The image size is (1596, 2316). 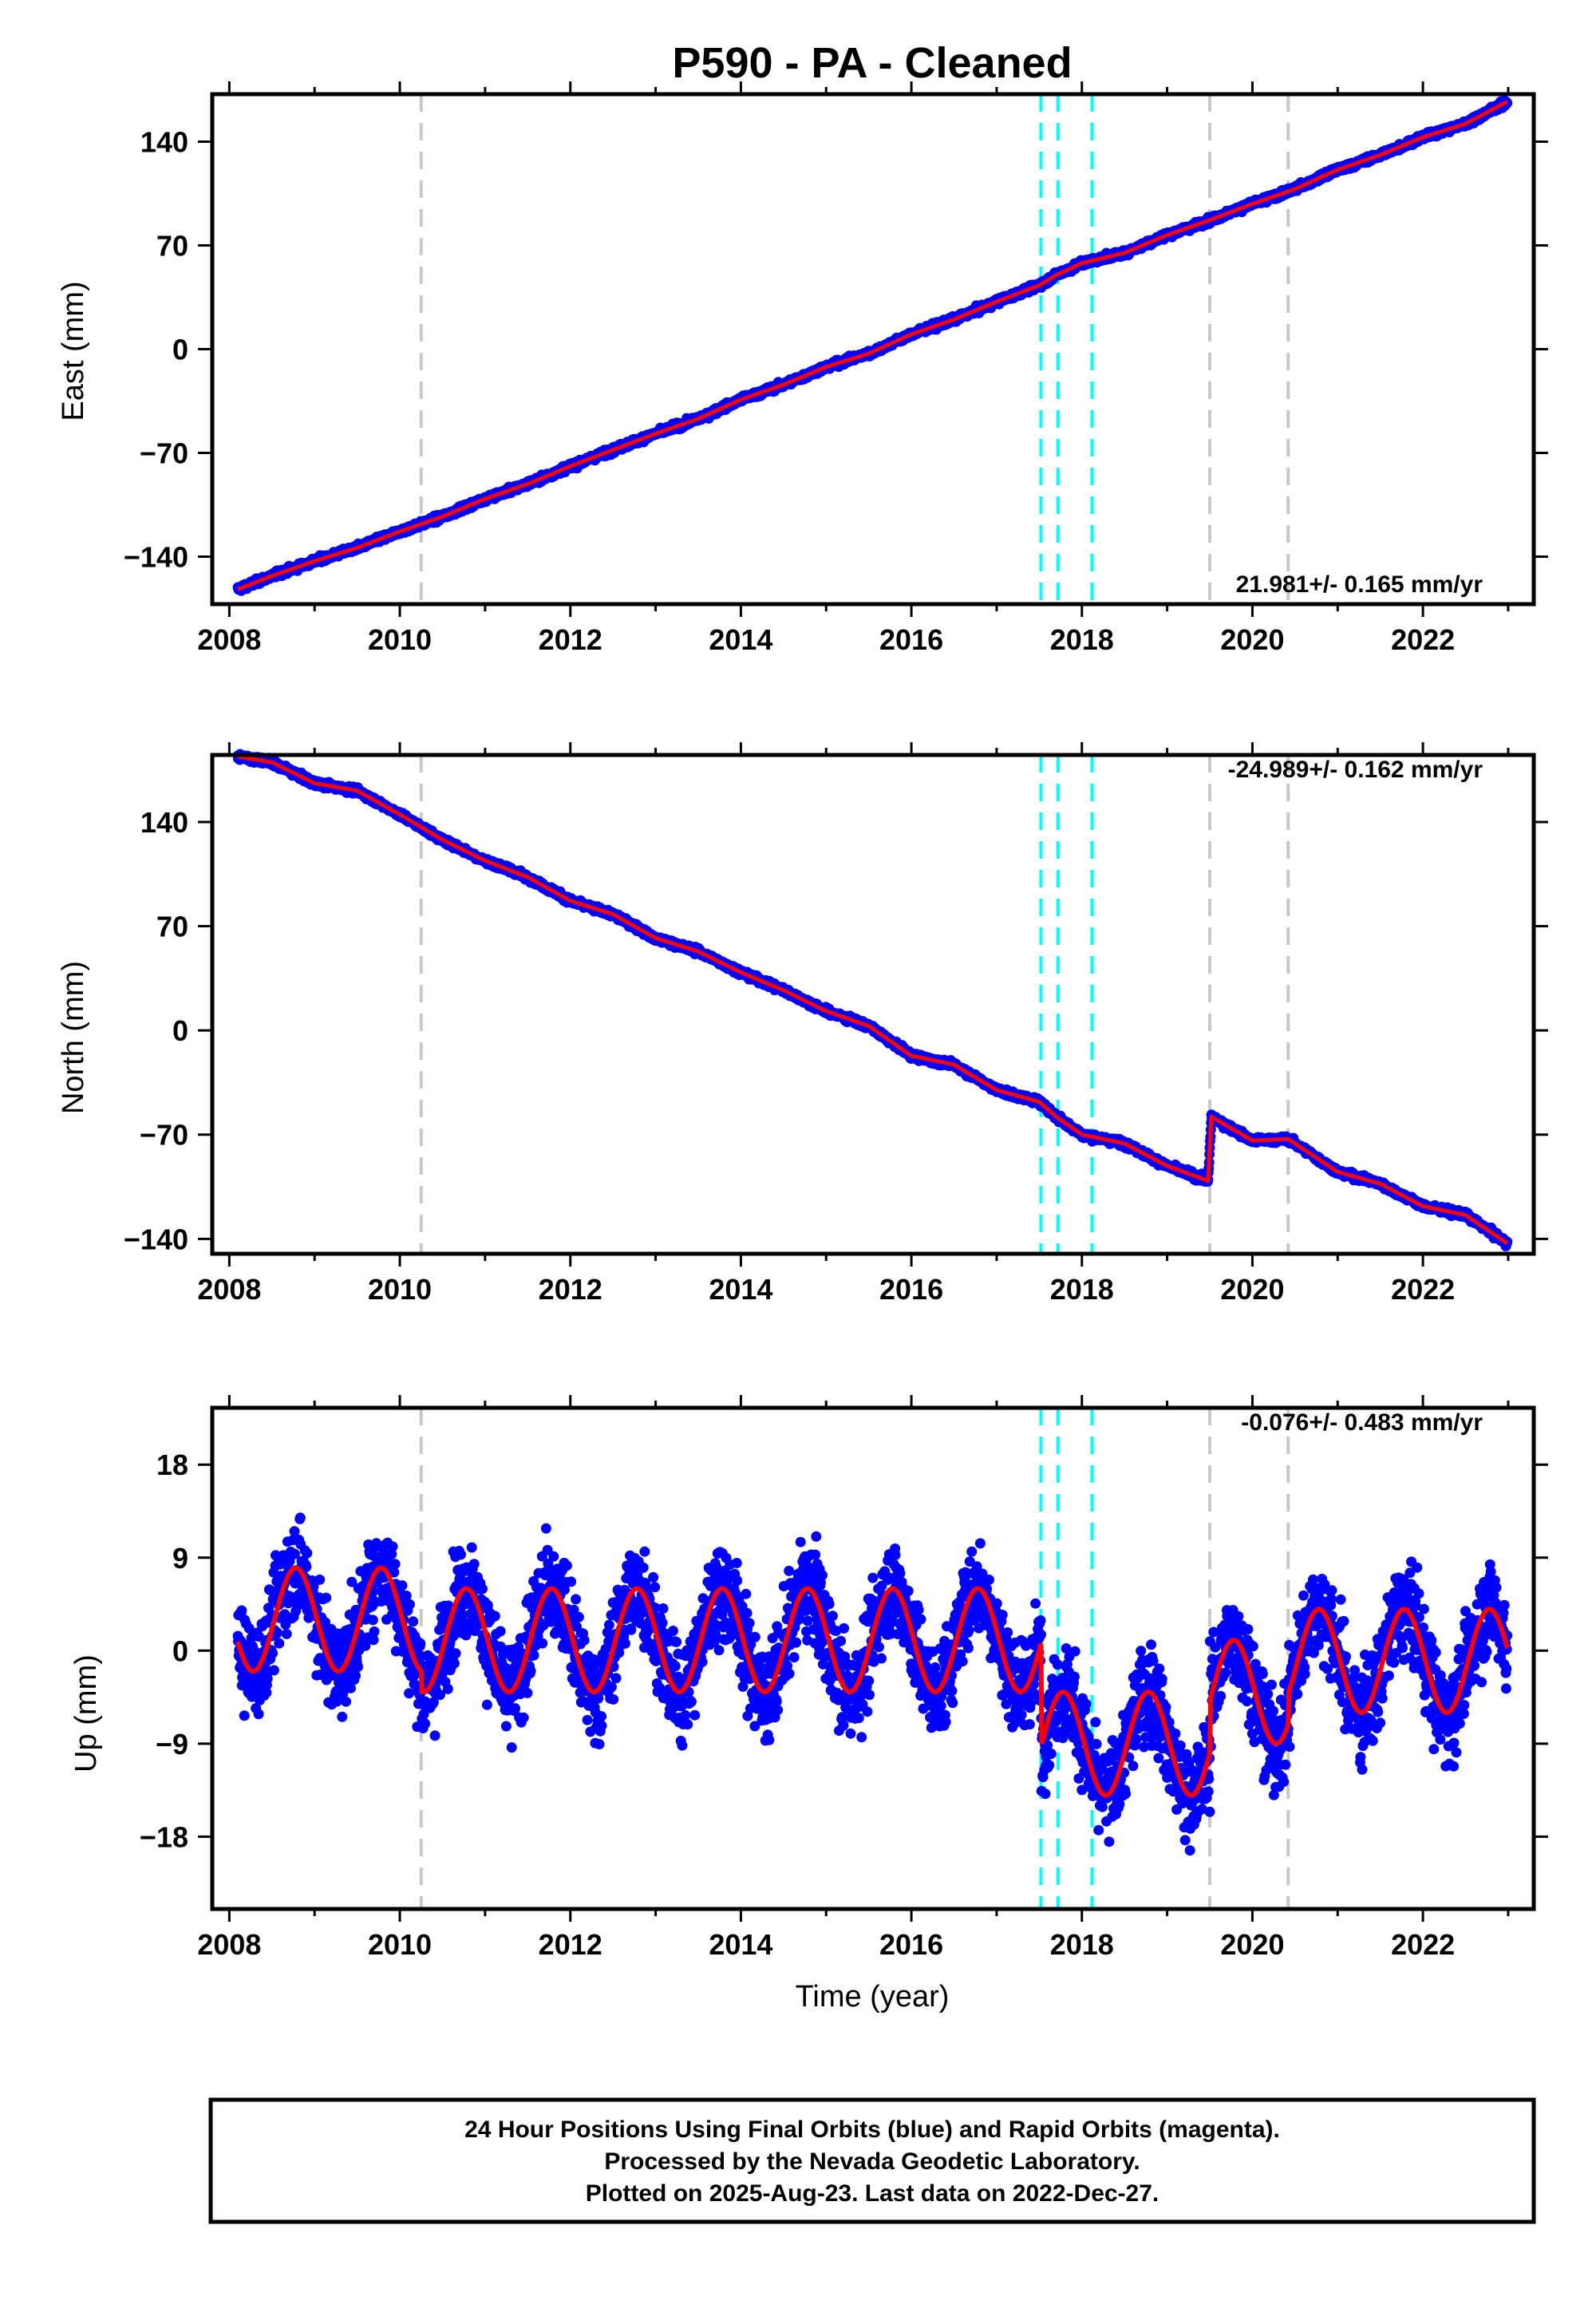 What do you see at coordinates (400, 639) in the screenshot?
I see `east-xtick-label: 2010` at bounding box center [400, 639].